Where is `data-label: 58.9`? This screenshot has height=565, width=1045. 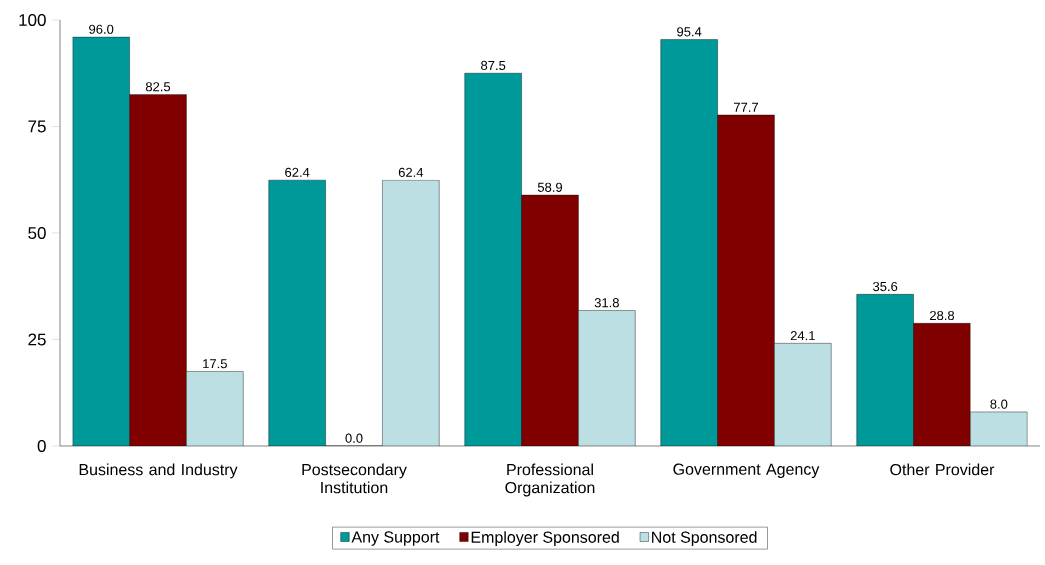
data-label: 58.9 is located at coordinates (550, 187).